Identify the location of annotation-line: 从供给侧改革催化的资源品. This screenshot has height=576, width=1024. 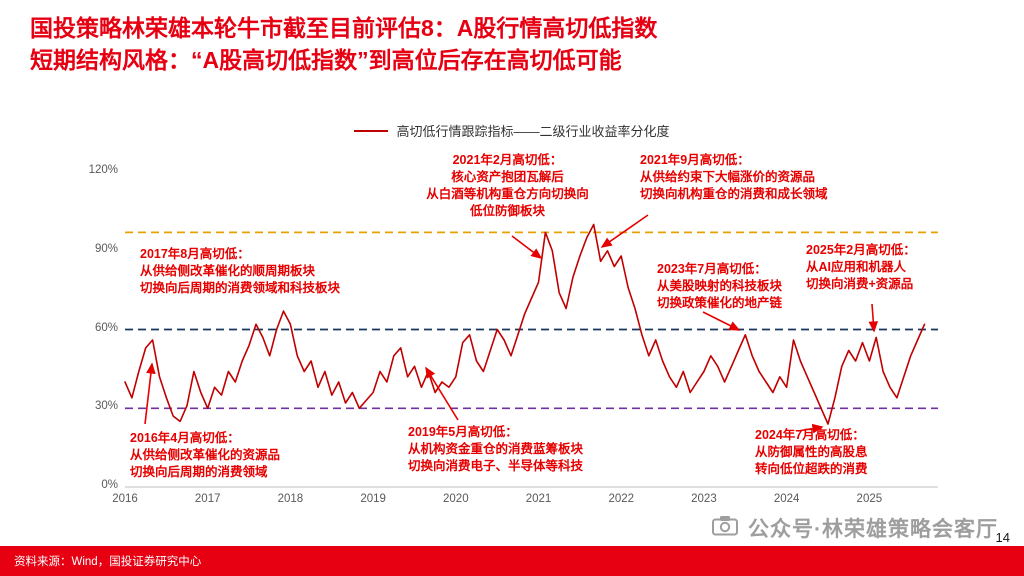
(205, 455).